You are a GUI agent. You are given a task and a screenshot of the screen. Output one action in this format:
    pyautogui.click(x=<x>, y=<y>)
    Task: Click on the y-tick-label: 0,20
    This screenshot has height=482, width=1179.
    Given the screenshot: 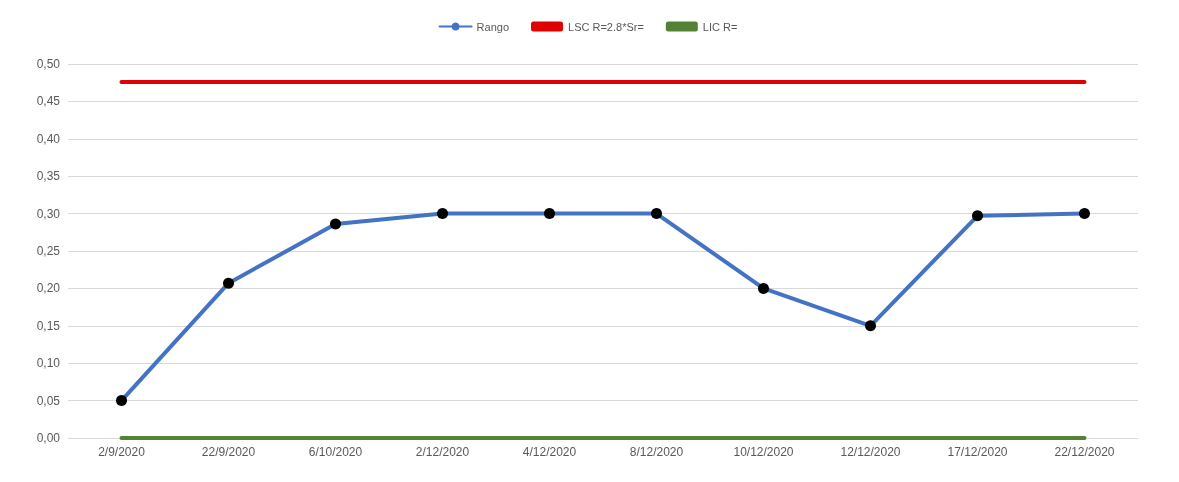 What is the action you would take?
    pyautogui.click(x=48, y=288)
    